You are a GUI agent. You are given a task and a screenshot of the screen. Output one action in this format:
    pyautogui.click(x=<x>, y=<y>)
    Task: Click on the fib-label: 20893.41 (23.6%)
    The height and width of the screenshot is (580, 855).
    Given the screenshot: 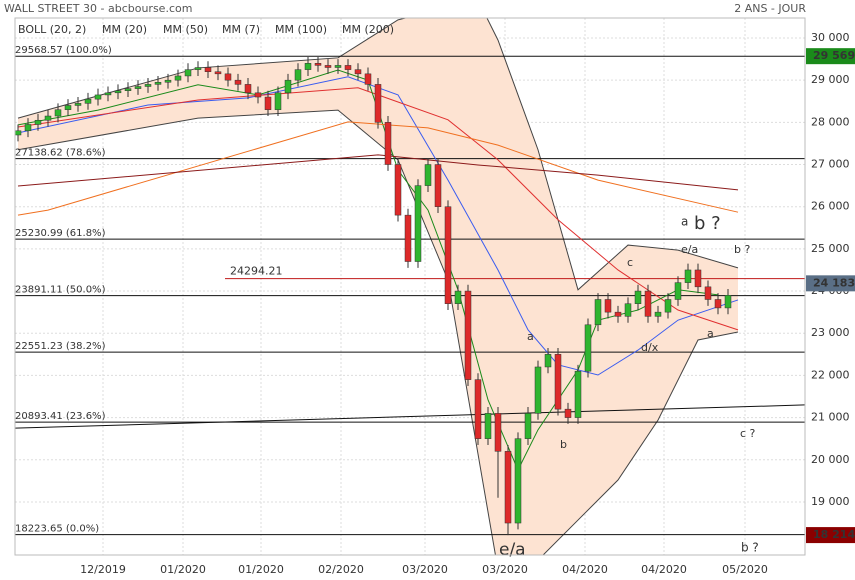 What is the action you would take?
    pyautogui.click(x=60, y=416)
    